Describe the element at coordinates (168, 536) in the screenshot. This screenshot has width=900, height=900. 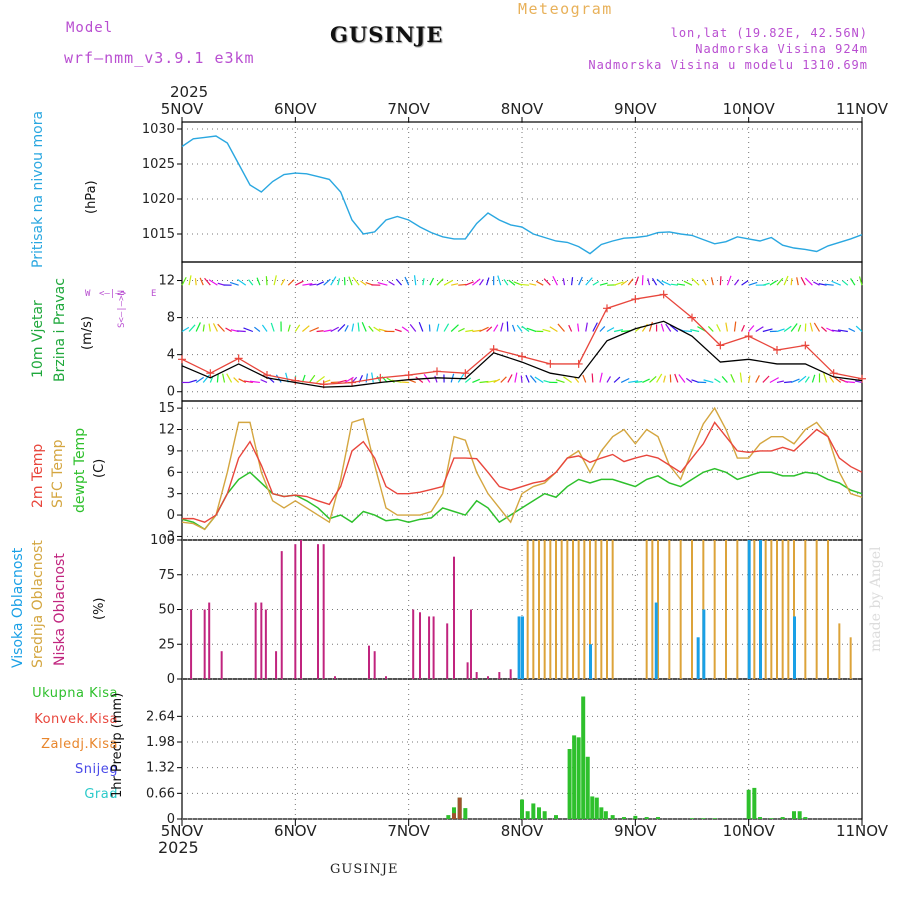
I see `y-tick-label: -3` at that location.